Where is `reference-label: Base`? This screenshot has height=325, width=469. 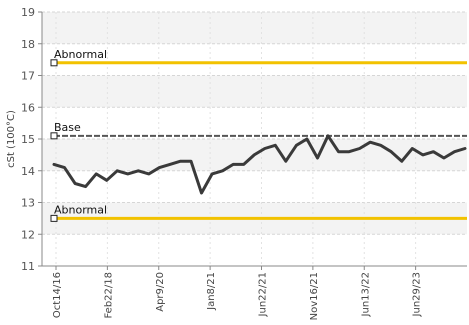 reference-label: Base is located at coordinates (67, 127).